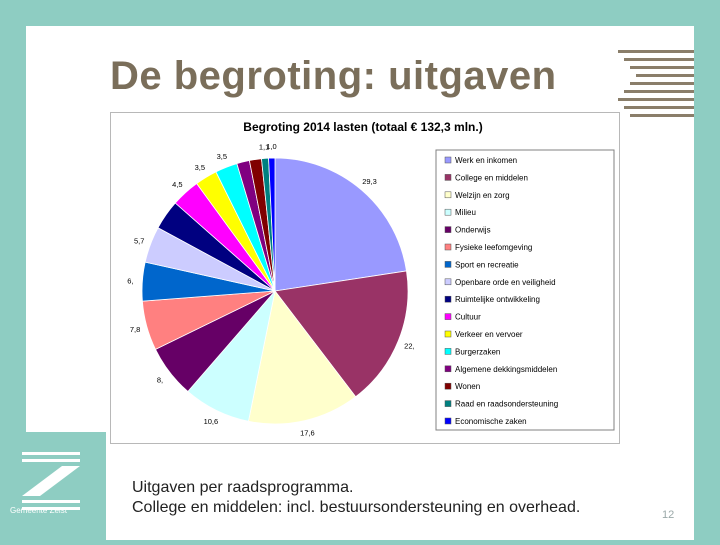 The height and width of the screenshot is (545, 720). What do you see at coordinates (200, 167) in the screenshot?
I see `pie-value-label-11: 3,5` at bounding box center [200, 167].